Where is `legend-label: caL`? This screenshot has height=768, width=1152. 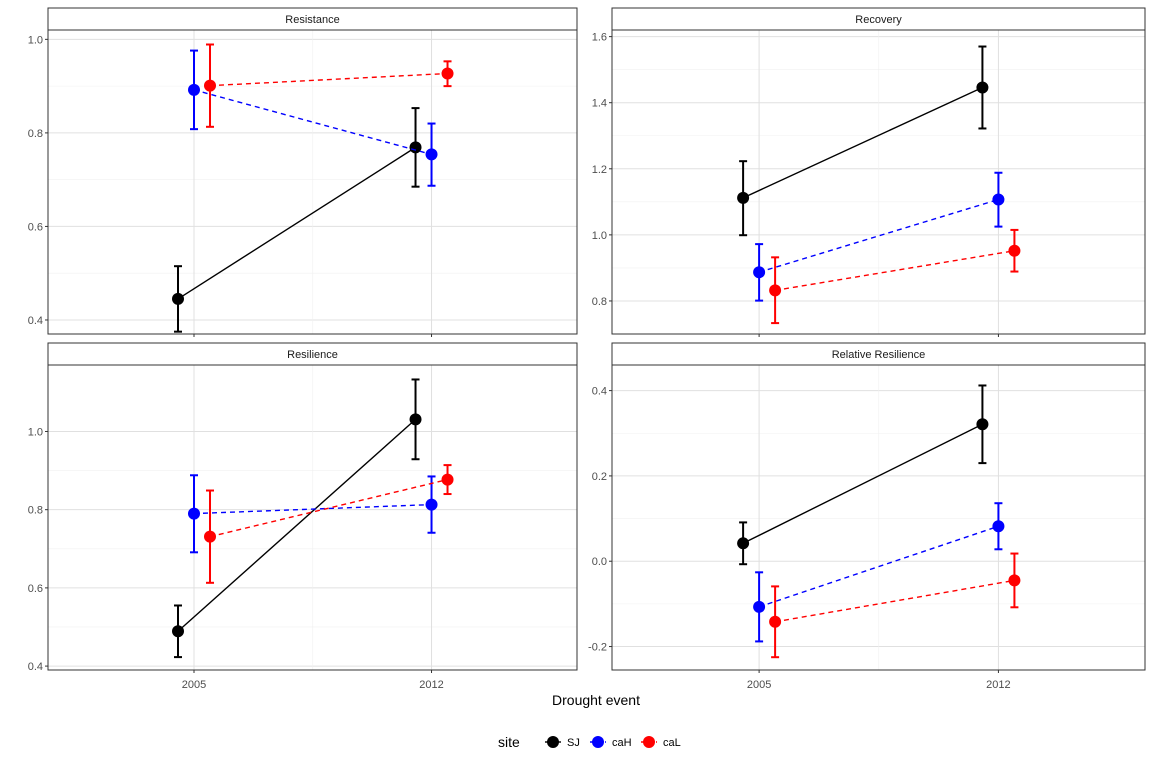
legend-label: caL is located at coordinates (672, 743).